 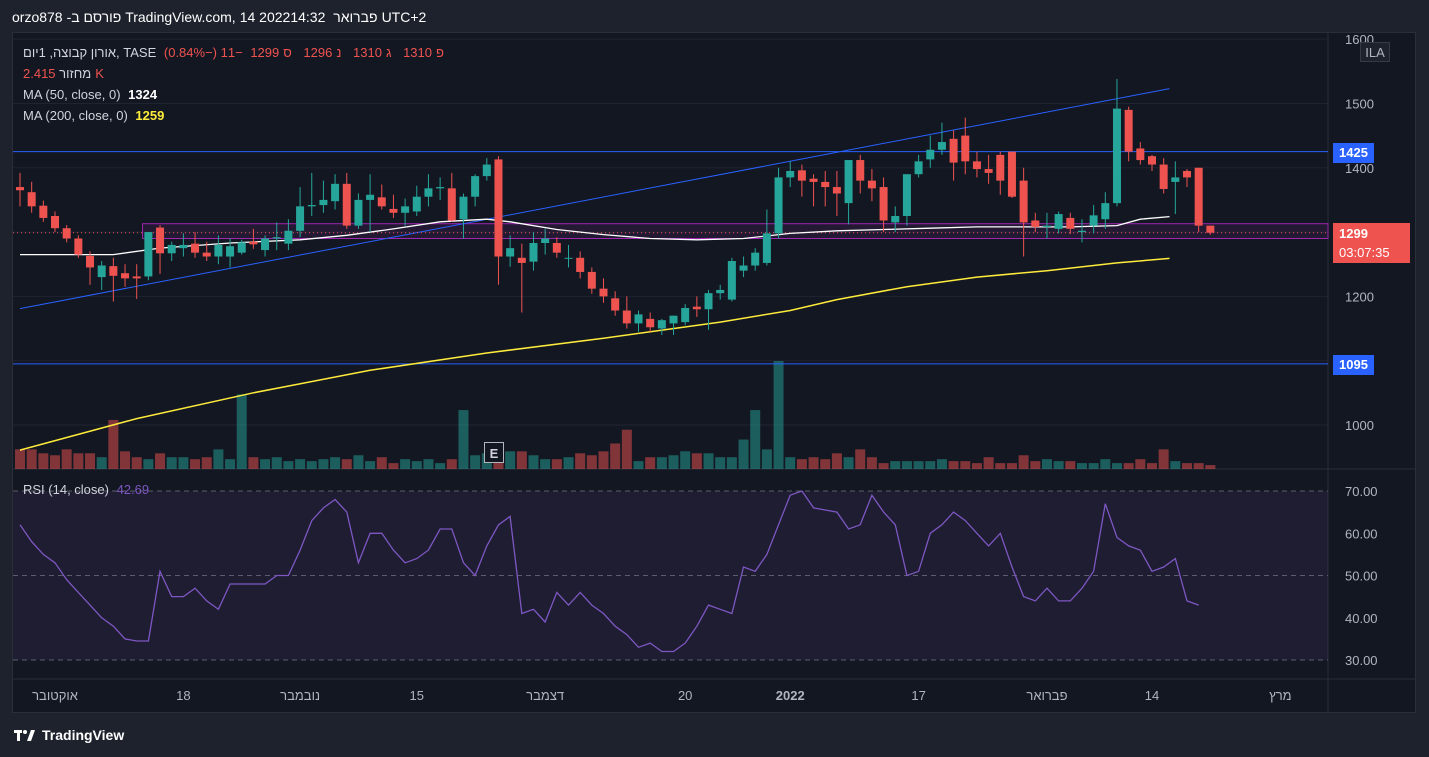 I want to click on price-tick-label: 1200, so click(x=1359, y=296).